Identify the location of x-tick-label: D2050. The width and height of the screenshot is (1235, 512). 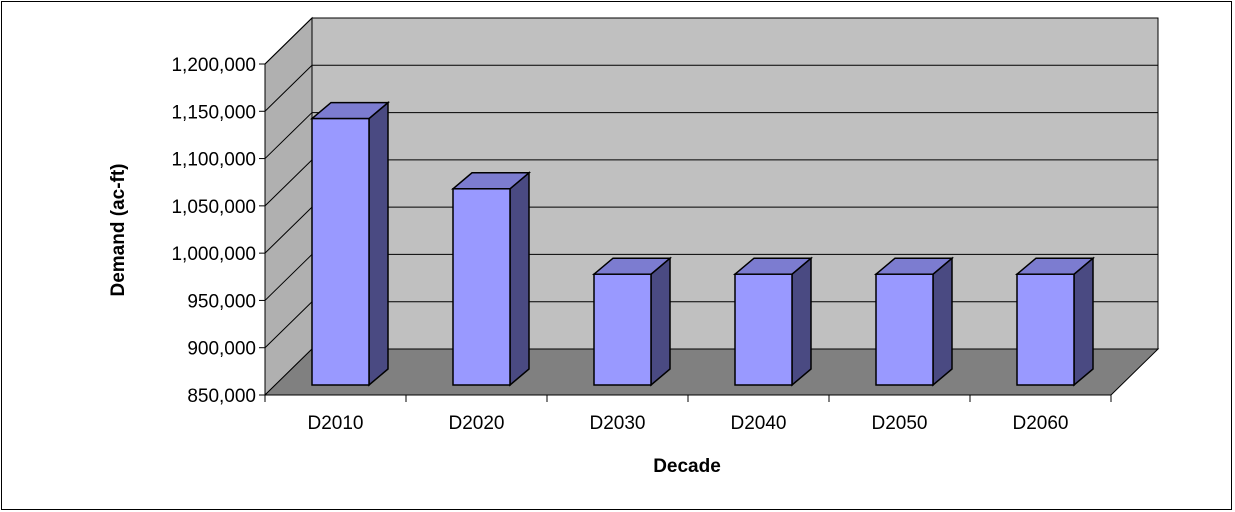
(900, 423).